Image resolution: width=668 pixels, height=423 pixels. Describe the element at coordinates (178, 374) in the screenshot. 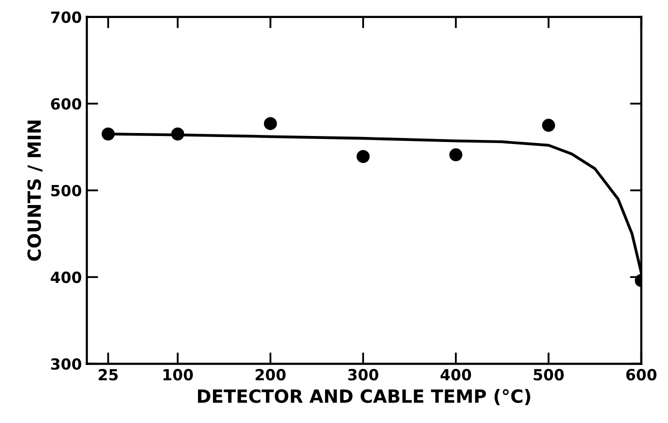

I see `x-tick-label: 100` at that location.